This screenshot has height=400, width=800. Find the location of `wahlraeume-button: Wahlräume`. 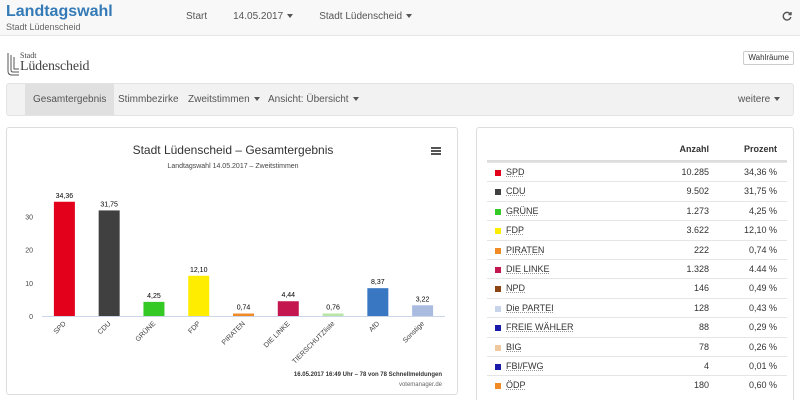

wahlraeume-button: Wahlräume is located at coordinates (768, 58).